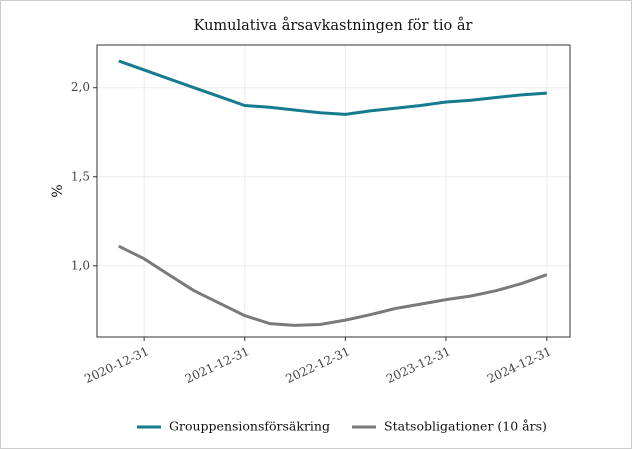 The height and width of the screenshot is (449, 632). I want to click on y-tick-label: 1,5, so click(80, 176).